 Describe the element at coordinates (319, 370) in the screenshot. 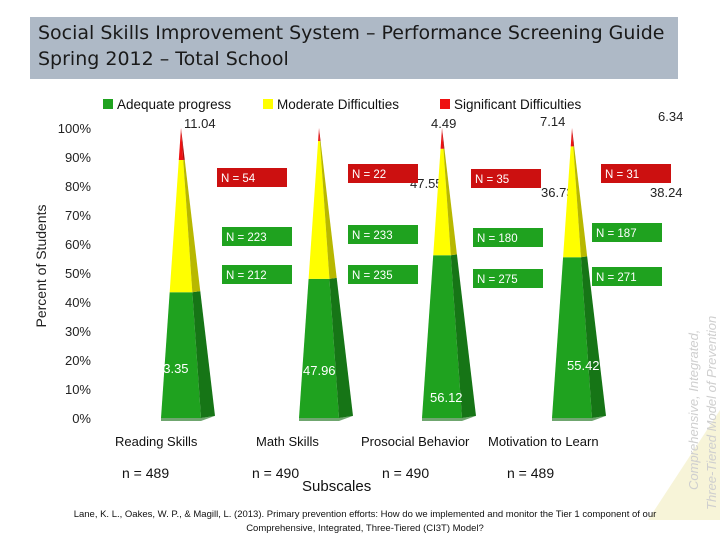

I see `data-label: 47.96` at that location.